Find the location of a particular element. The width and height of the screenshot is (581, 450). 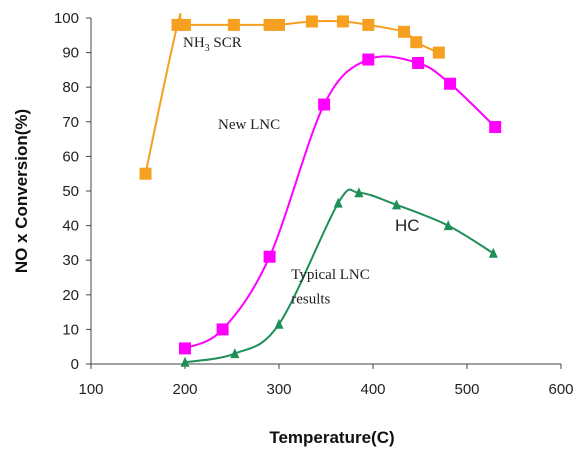

x-tick-label: 200 is located at coordinates (184, 389).